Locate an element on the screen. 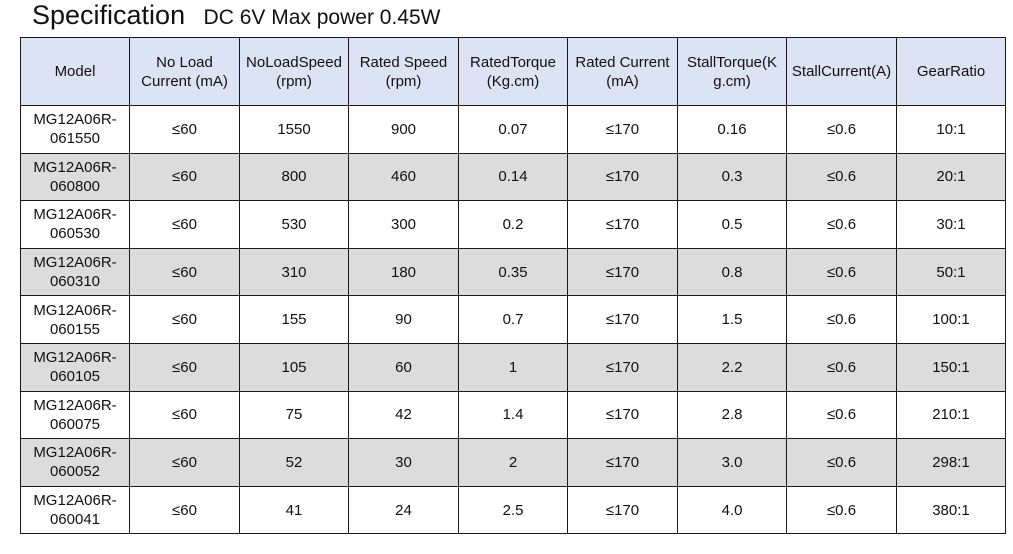  cell-rated-speed: 460 is located at coordinates (403, 177).